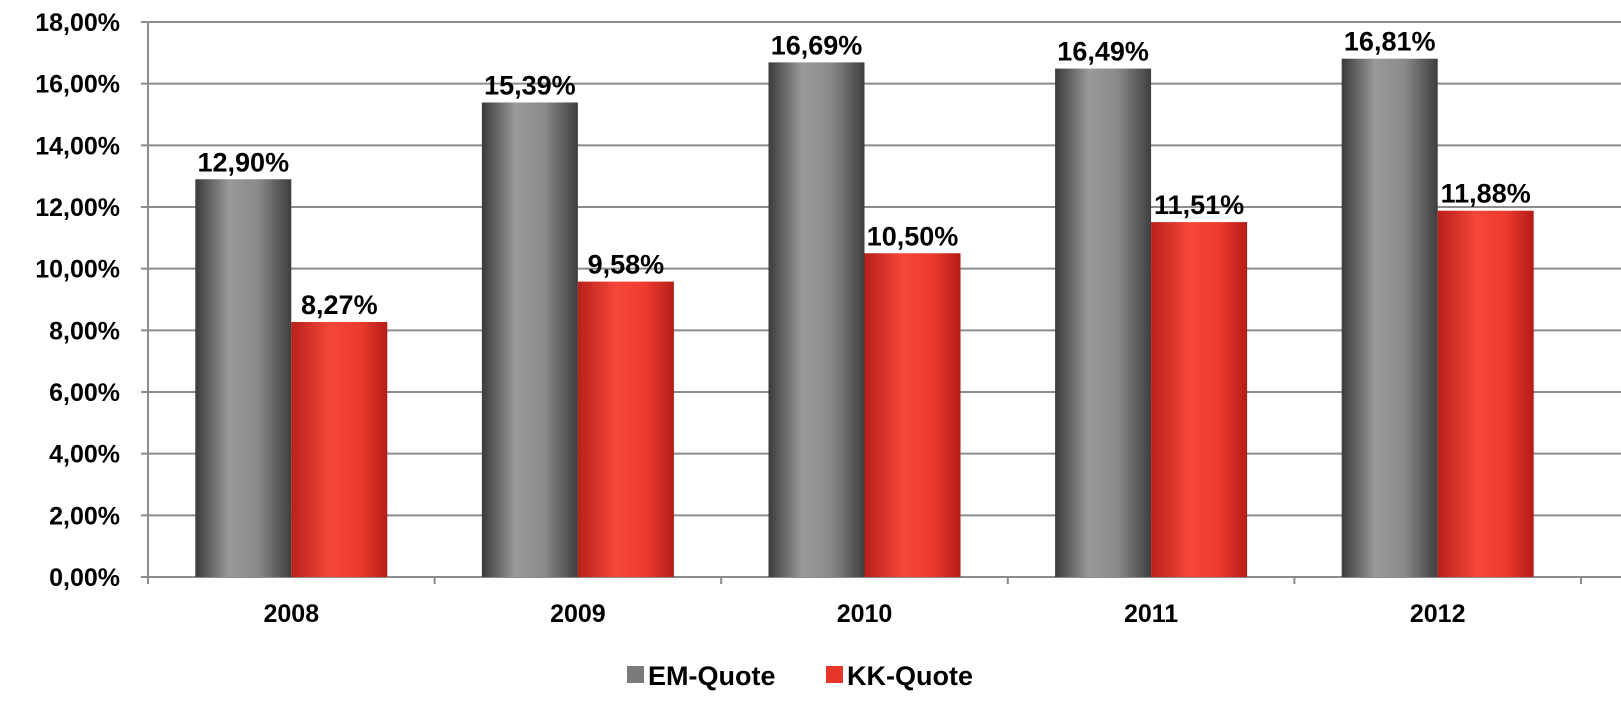 This screenshot has width=1621, height=718. Describe the element at coordinates (578, 614) in the screenshot. I see `x-category-label: 2009` at that location.